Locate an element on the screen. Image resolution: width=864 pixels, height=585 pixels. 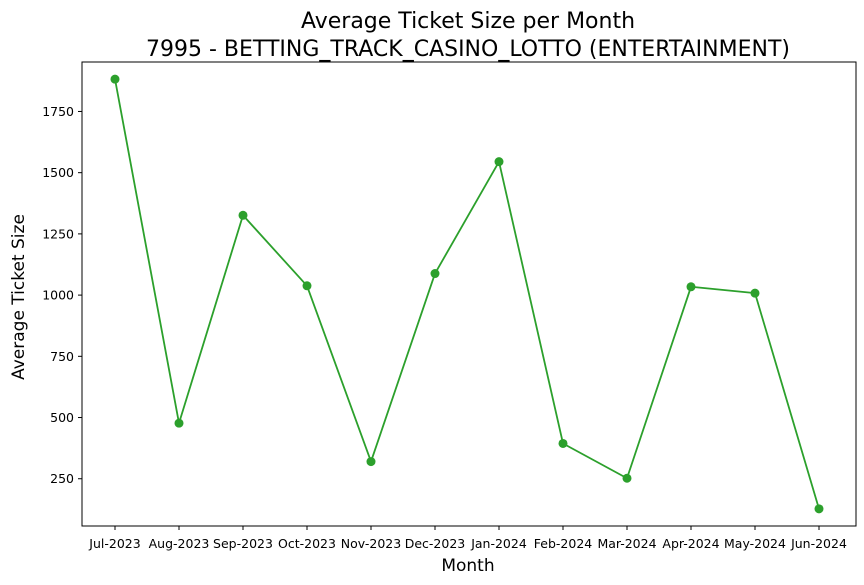
x-tick-label: Dec-2023 is located at coordinates (435, 543).